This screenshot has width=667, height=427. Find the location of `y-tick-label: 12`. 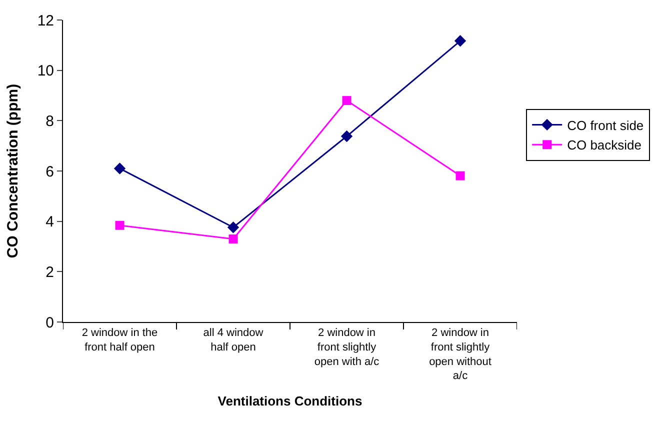

y-tick-label: 12 is located at coordinates (45, 21).